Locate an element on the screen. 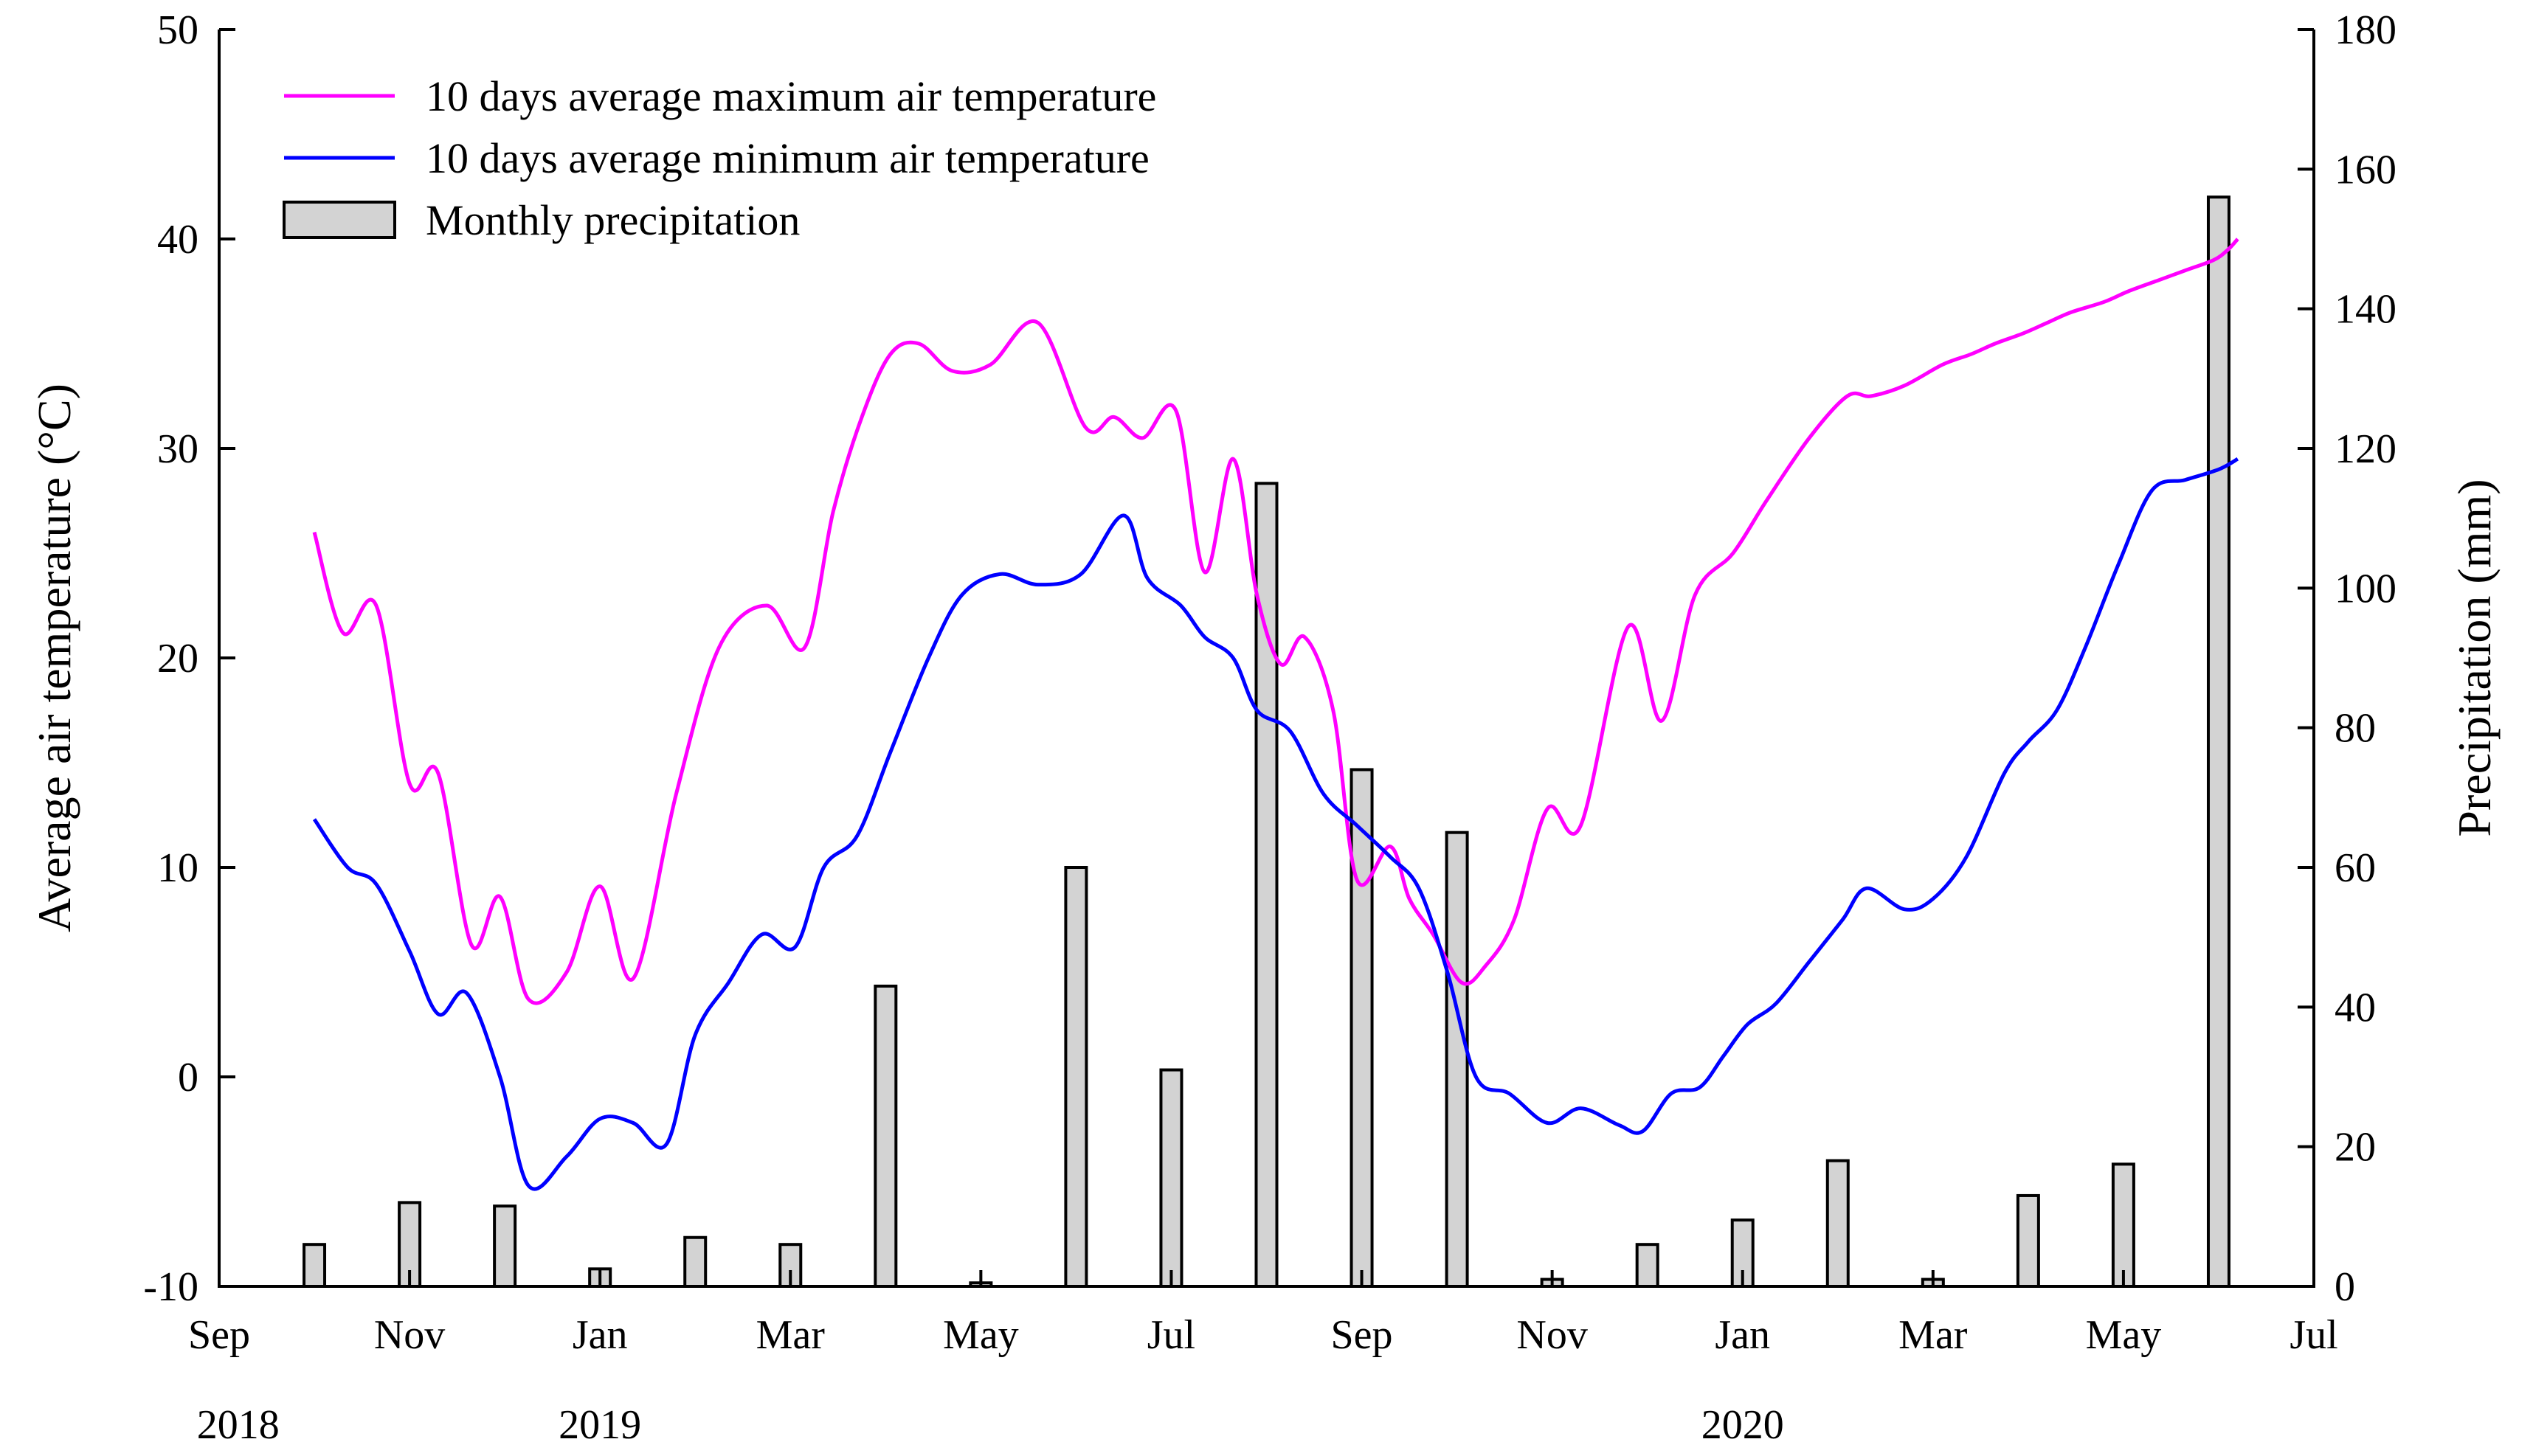  legend-label: Monthly precipitation is located at coordinates (613, 220).